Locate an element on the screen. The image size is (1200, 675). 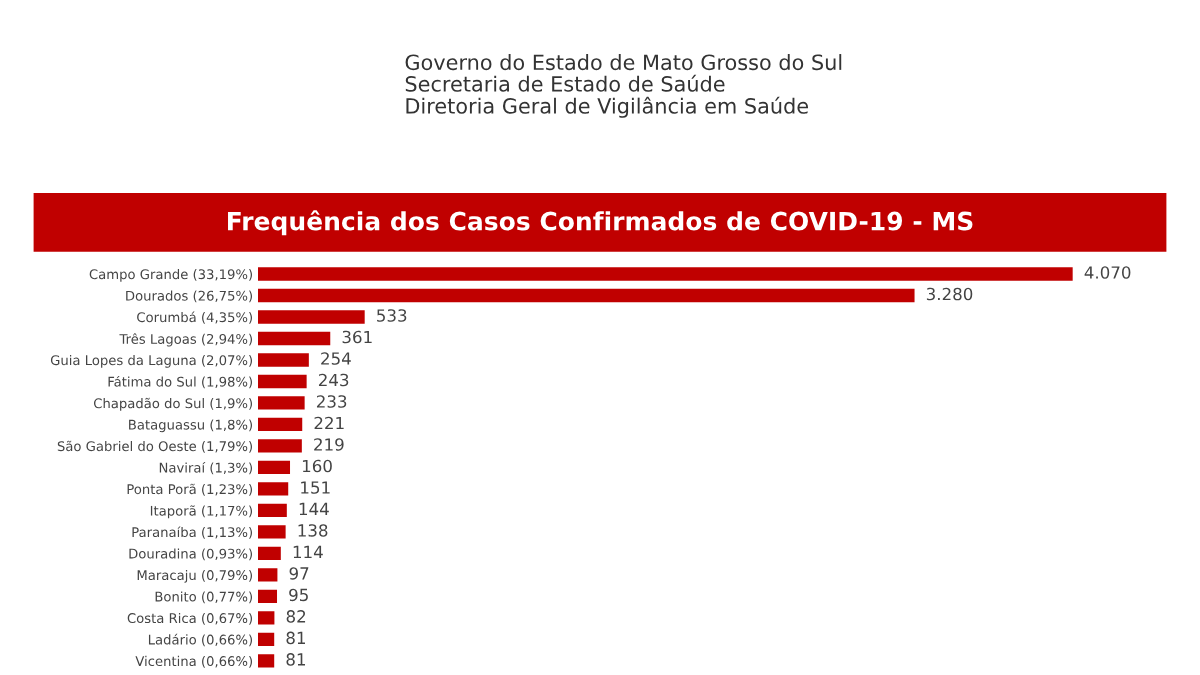
data-label: 3.280 is located at coordinates (949, 294).